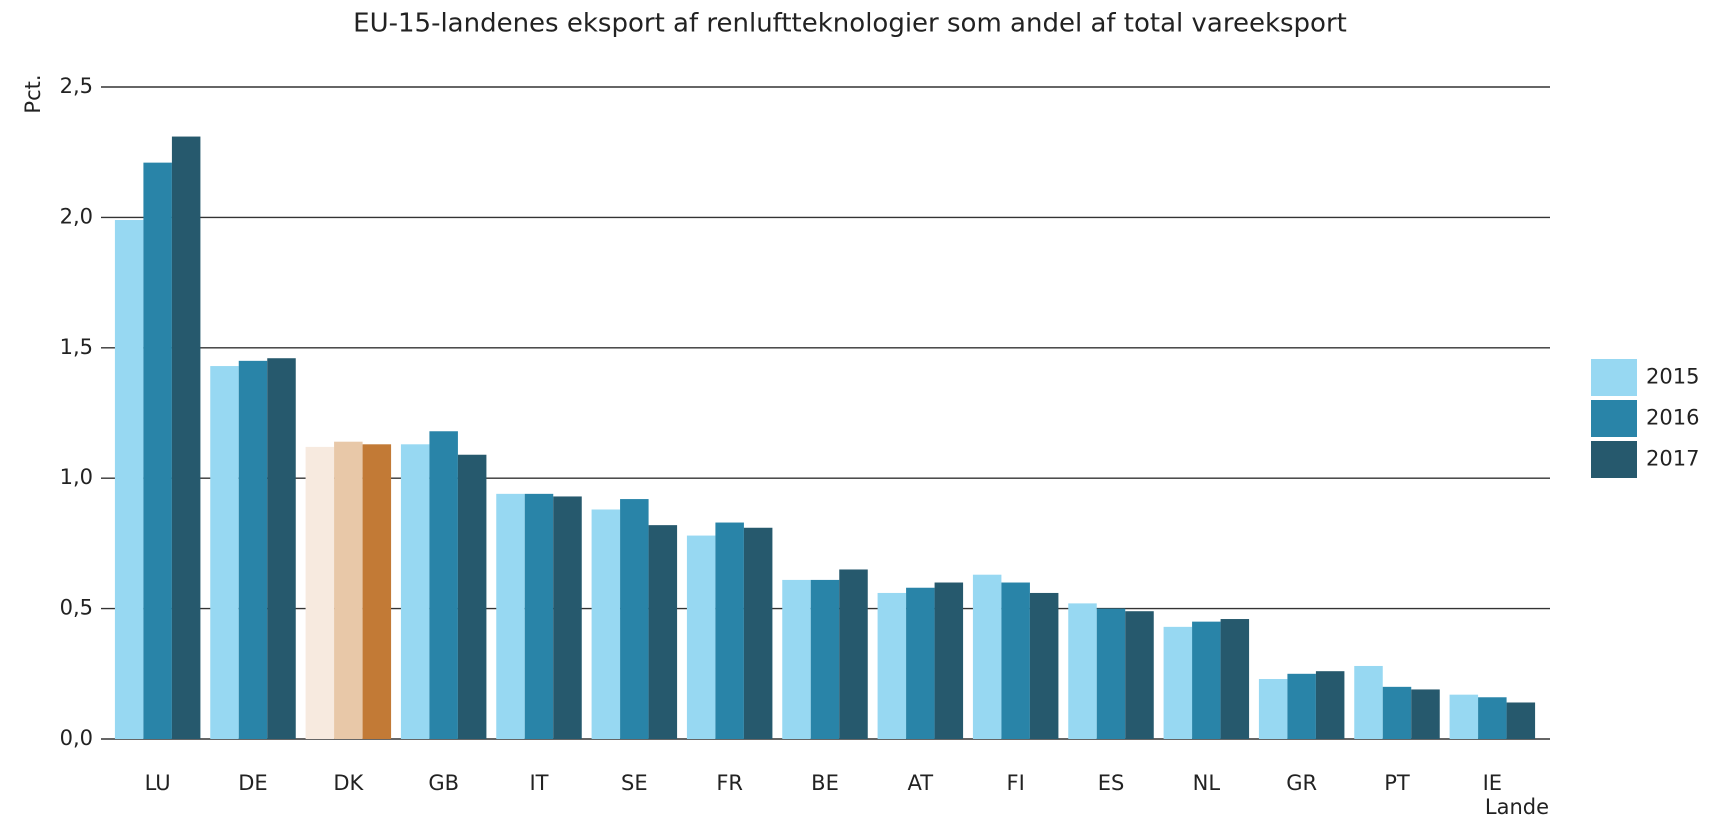 The image size is (1709, 816). Describe the element at coordinates (1016, 783) in the screenshot. I see `x-tick-label: FI` at that location.